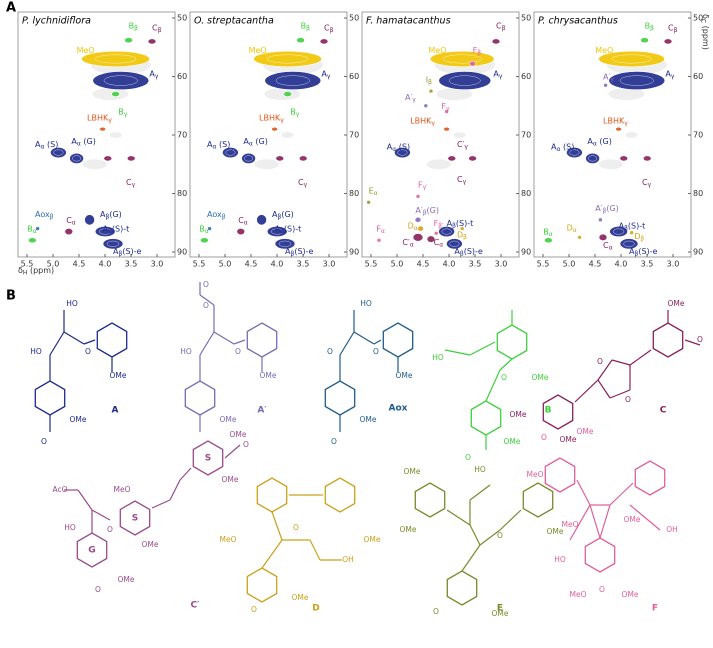 Image resolution: width=713 pixels, height=648 pixels. I want to click on label: Bα, so click(32, 229).